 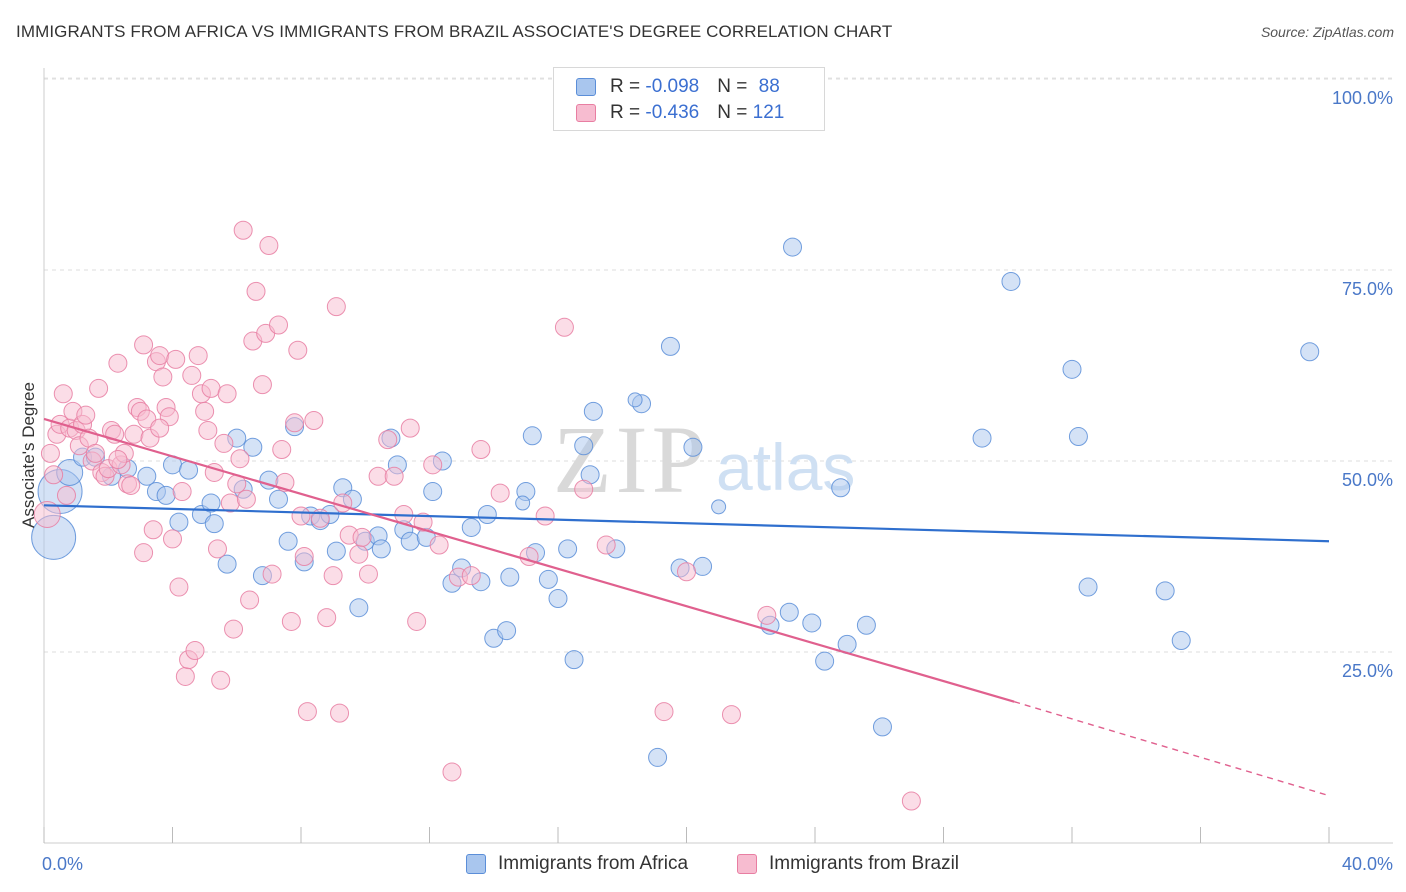 What do you see at coordinates (1367, 864) in the screenshot?
I see `x-tick-label-1: 40.0%` at bounding box center [1367, 864].